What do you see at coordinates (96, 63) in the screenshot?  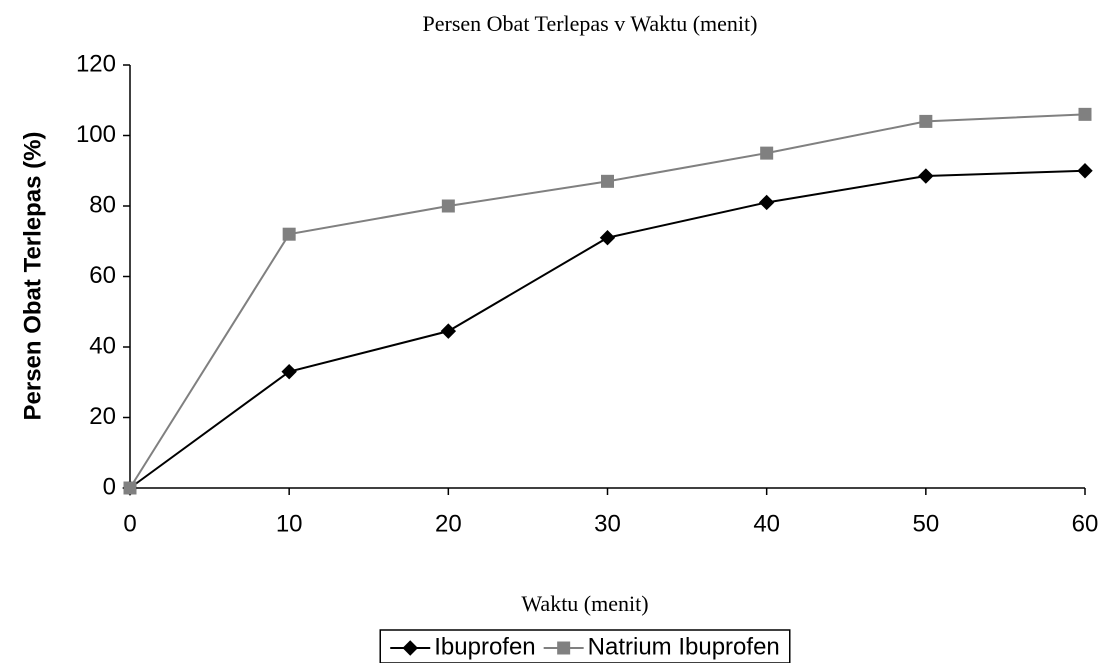 I see `y-tick-label: 120` at bounding box center [96, 63].